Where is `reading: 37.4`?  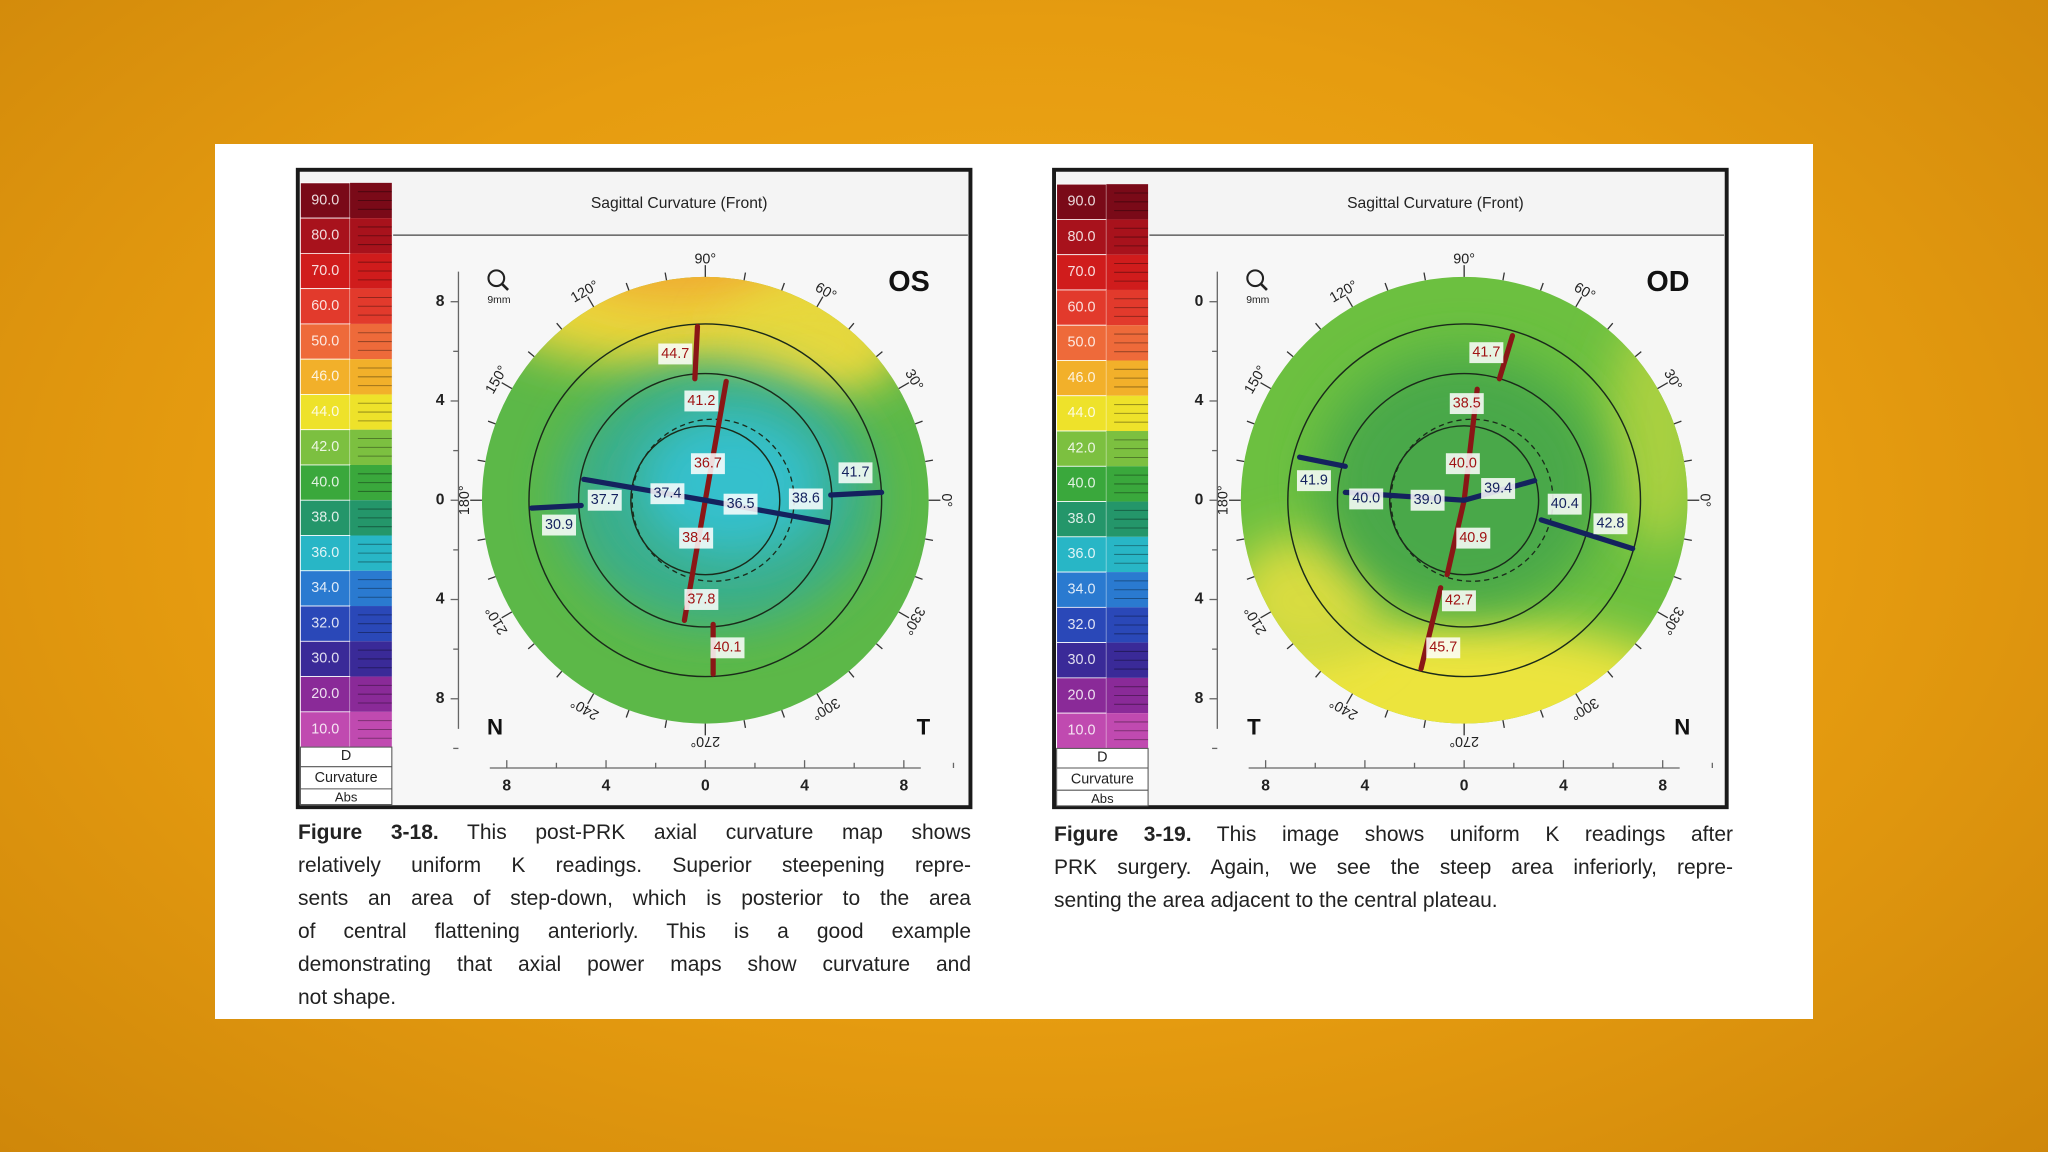
reading: 37.4 is located at coordinates (667, 494).